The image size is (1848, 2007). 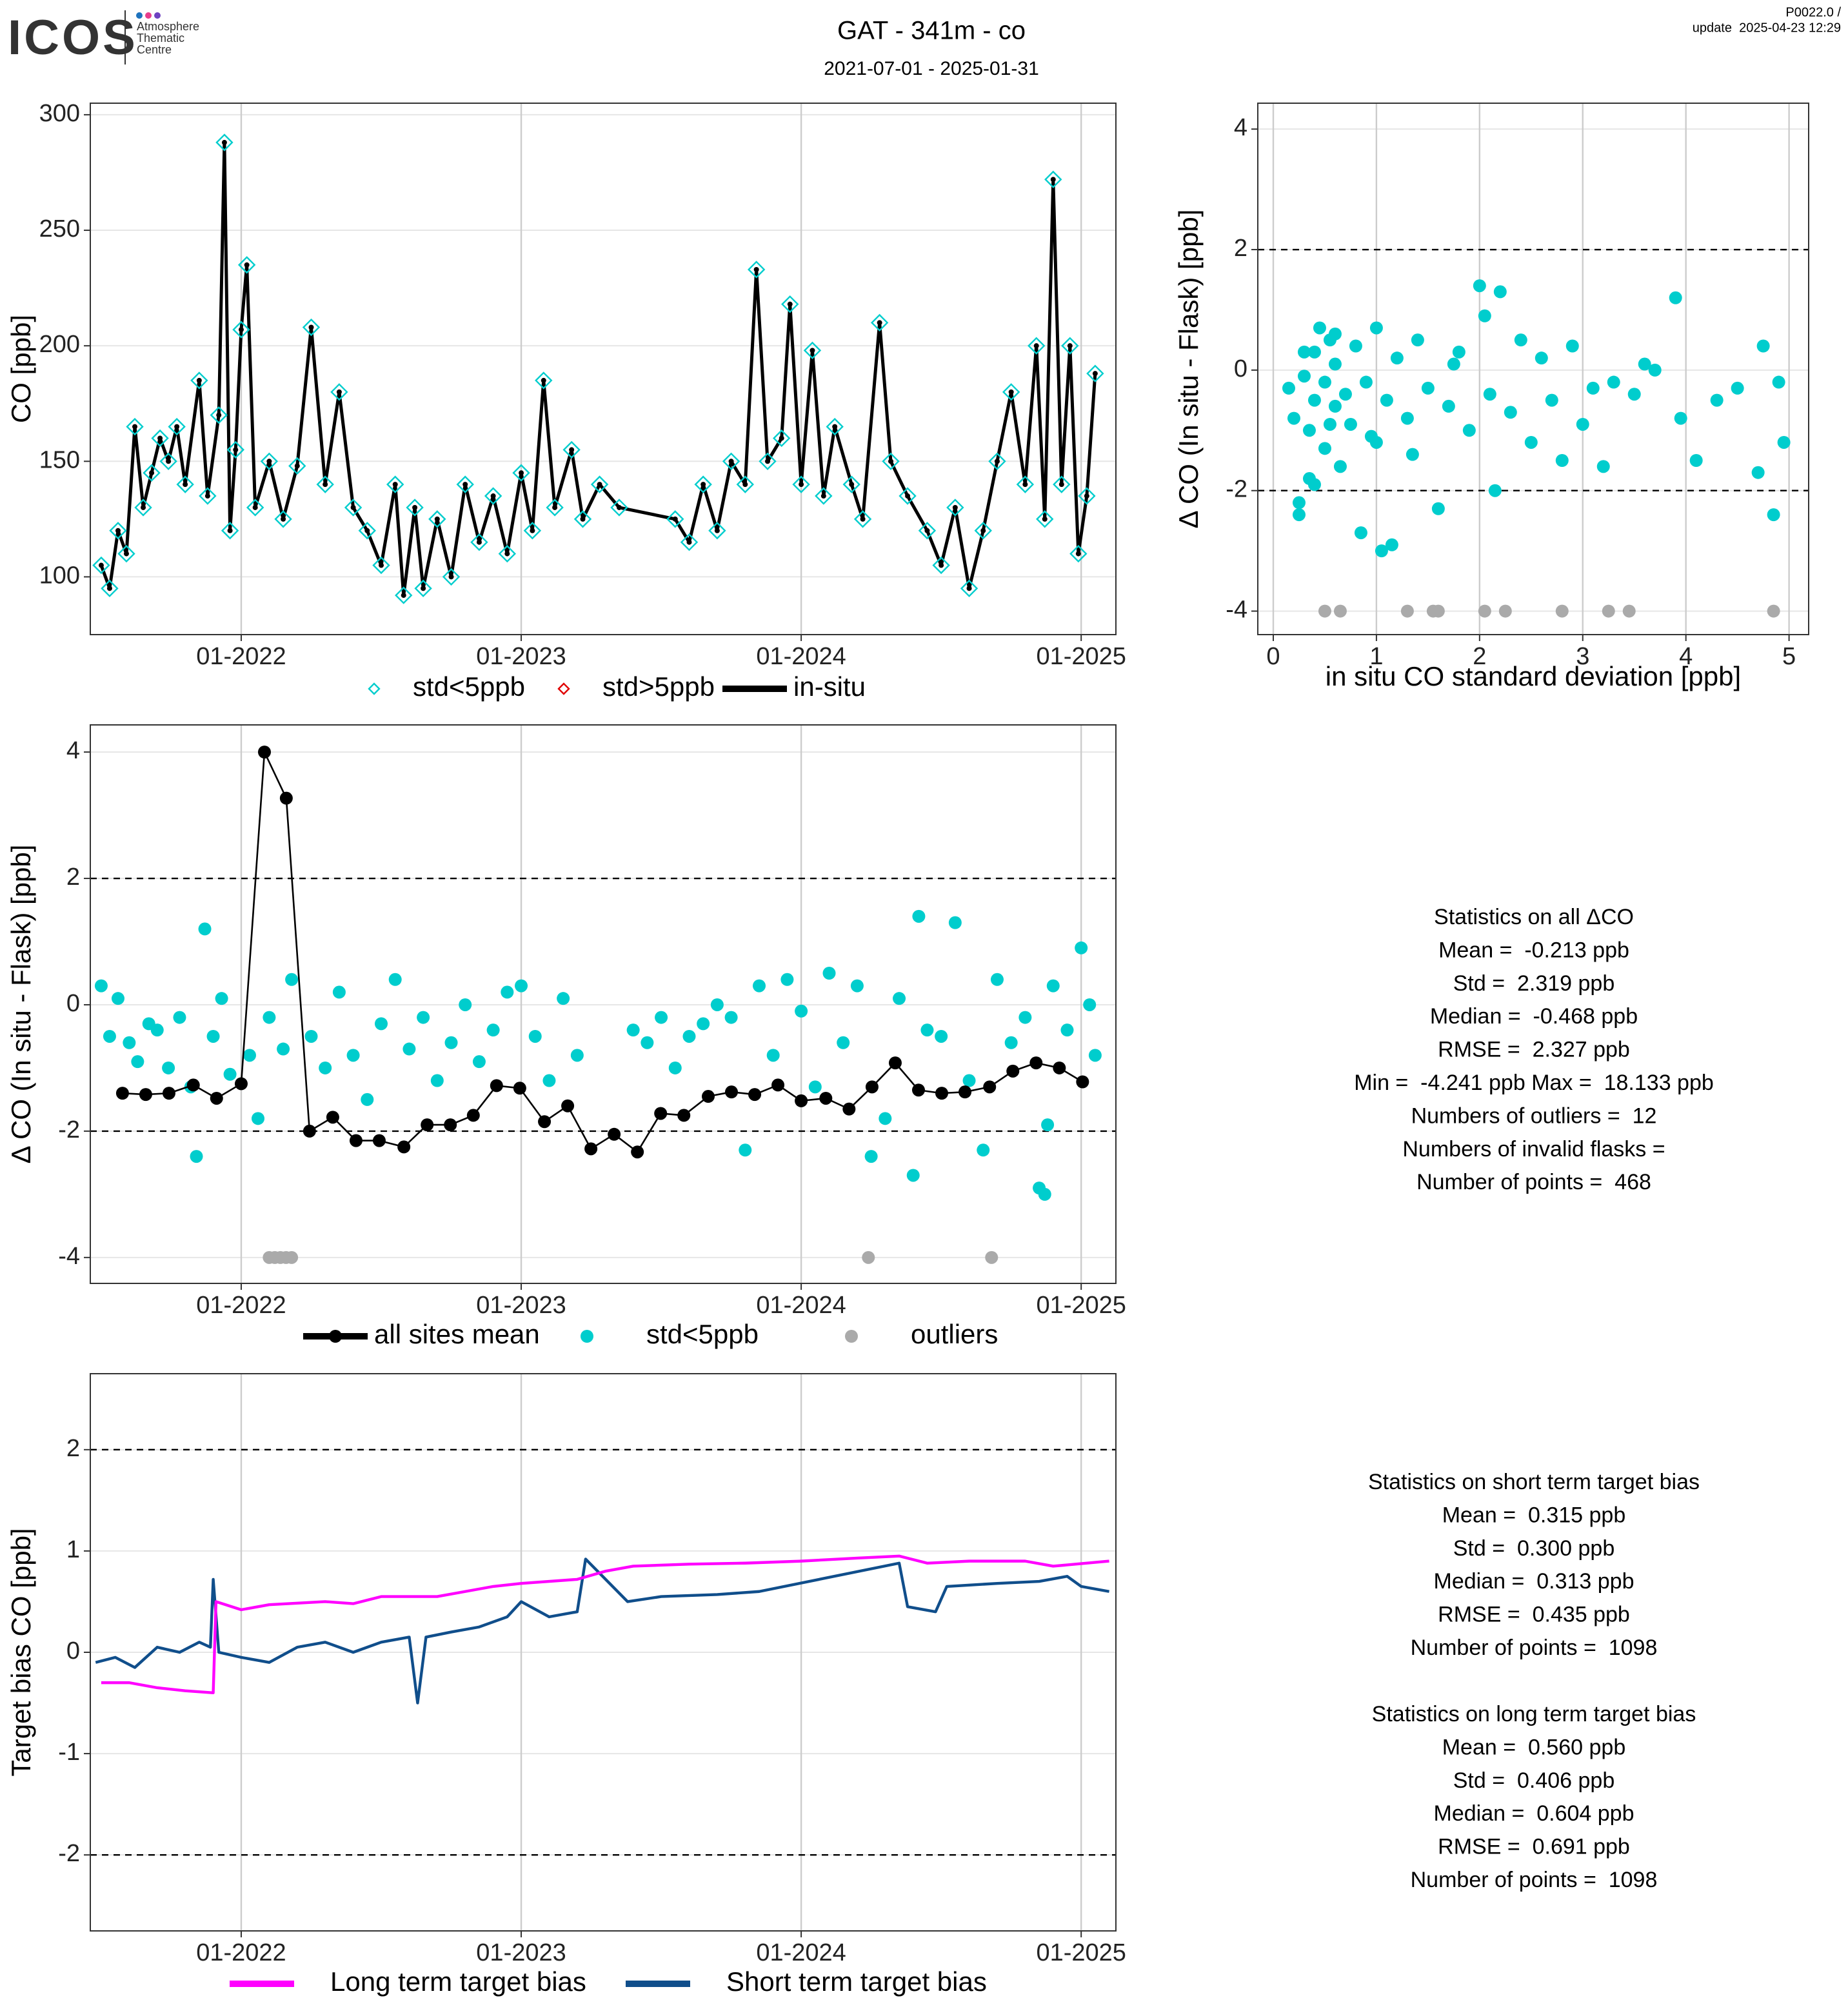 I want to click on y-tick-label: -4, so click(x=1237, y=610).